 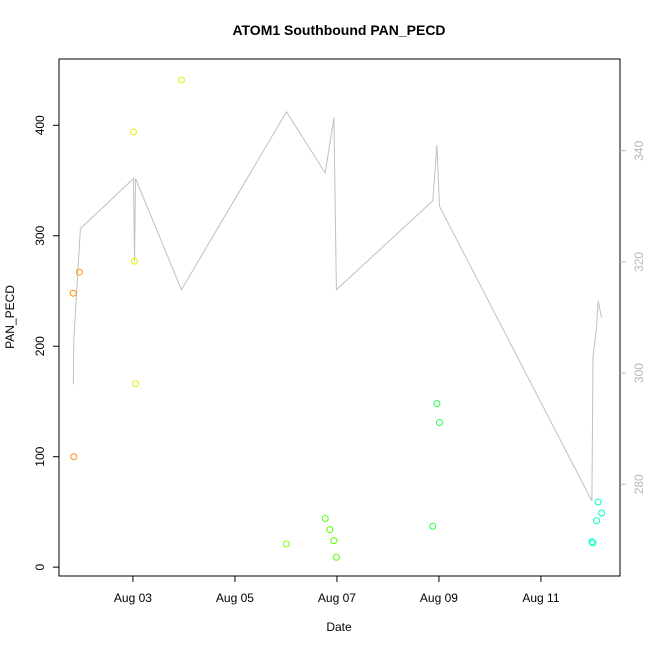 I want to click on x-tick-label: Aug 03, so click(x=133, y=598).